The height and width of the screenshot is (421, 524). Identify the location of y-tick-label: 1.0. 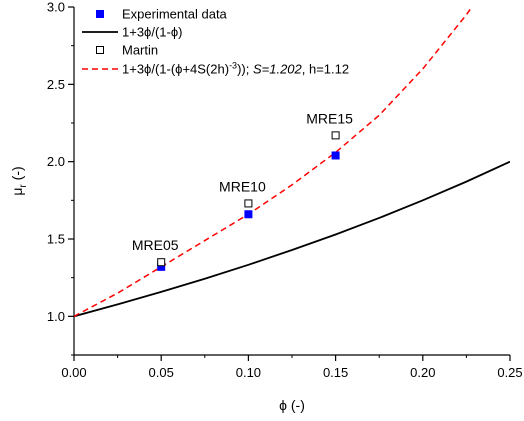
(56, 316).